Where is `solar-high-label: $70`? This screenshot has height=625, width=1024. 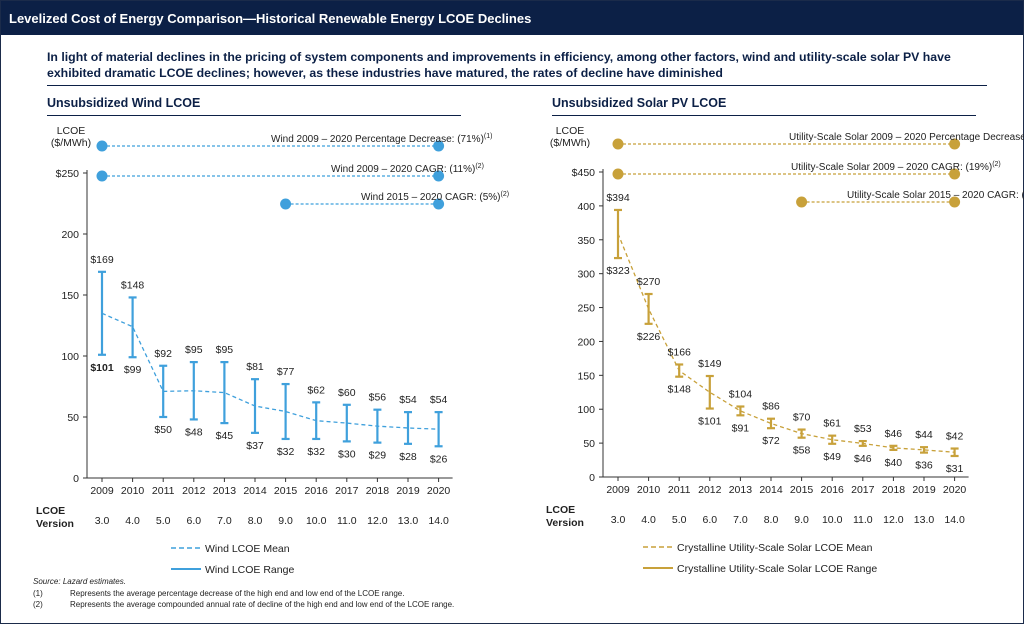 solar-high-label: $70 is located at coordinates (802, 418).